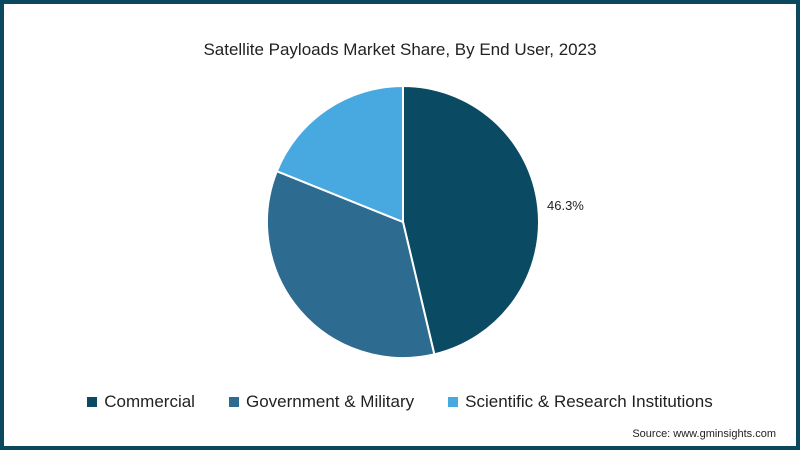  I want to click on legend-item-government-military: Government & Military, so click(321, 402).